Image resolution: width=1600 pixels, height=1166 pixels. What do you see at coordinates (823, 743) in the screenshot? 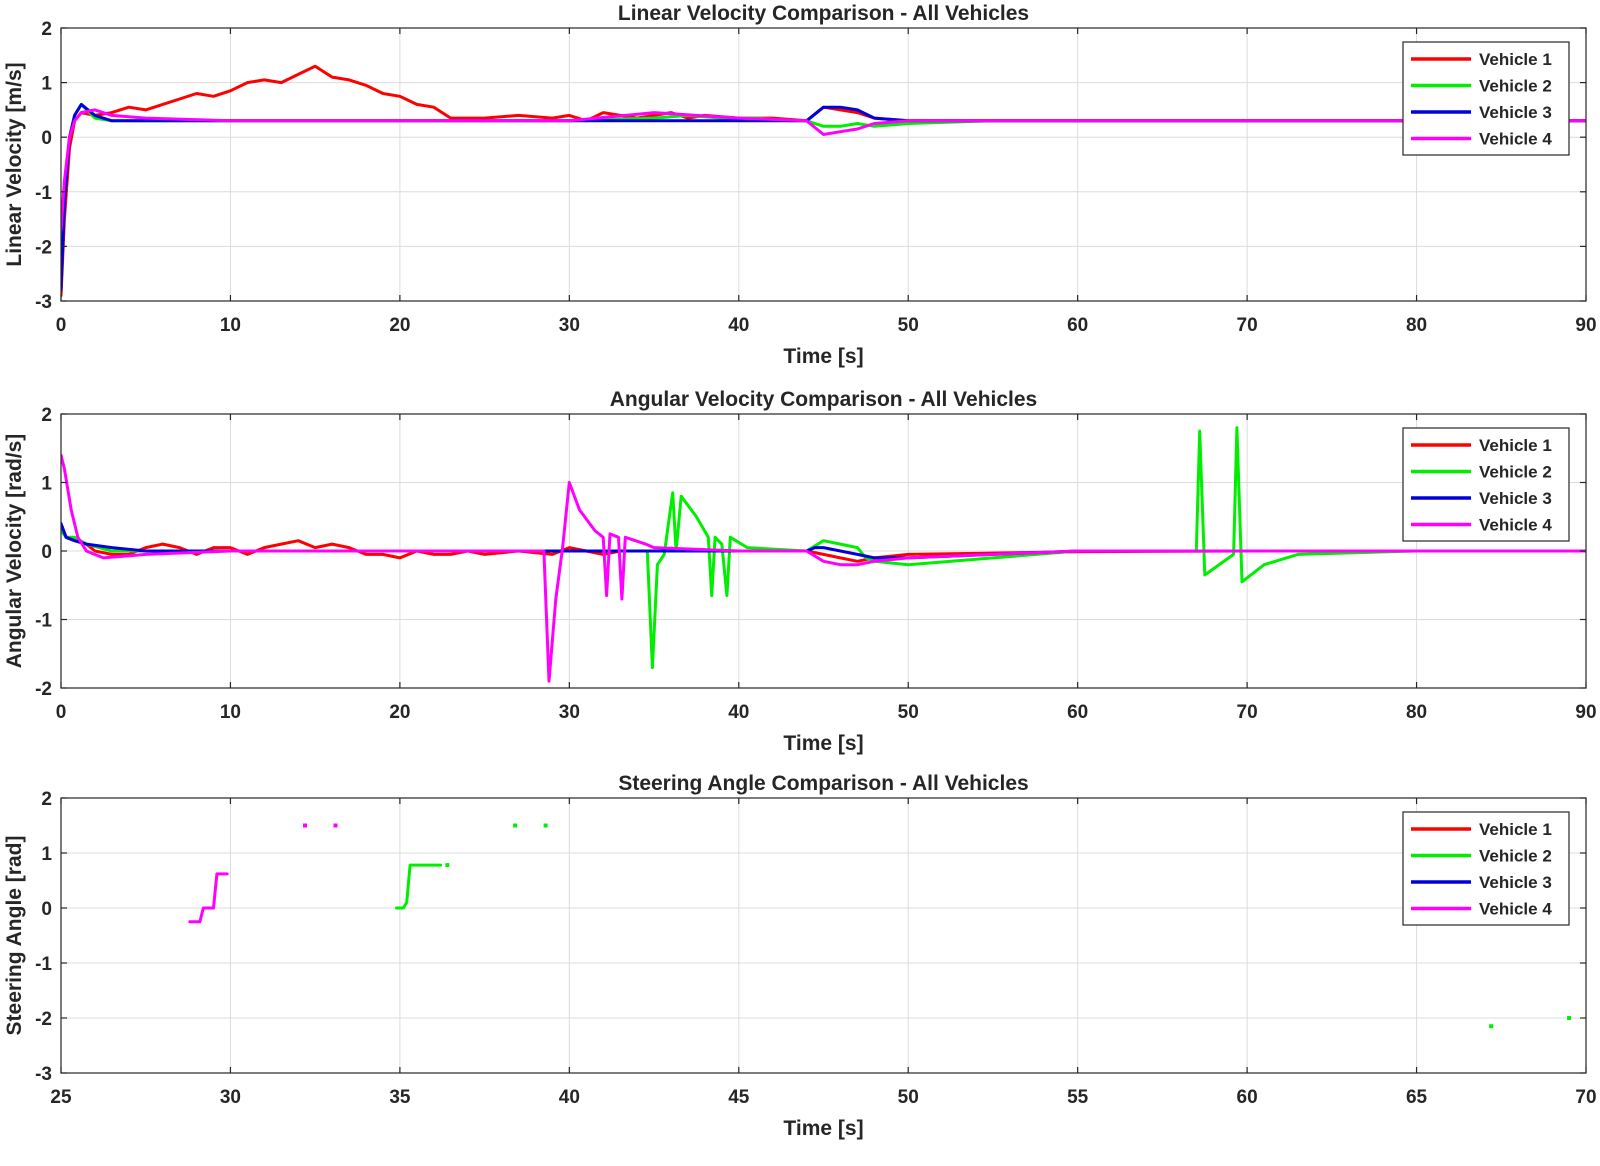
I see `angular-velocity-x-axis-label: Time [s]` at bounding box center [823, 743].